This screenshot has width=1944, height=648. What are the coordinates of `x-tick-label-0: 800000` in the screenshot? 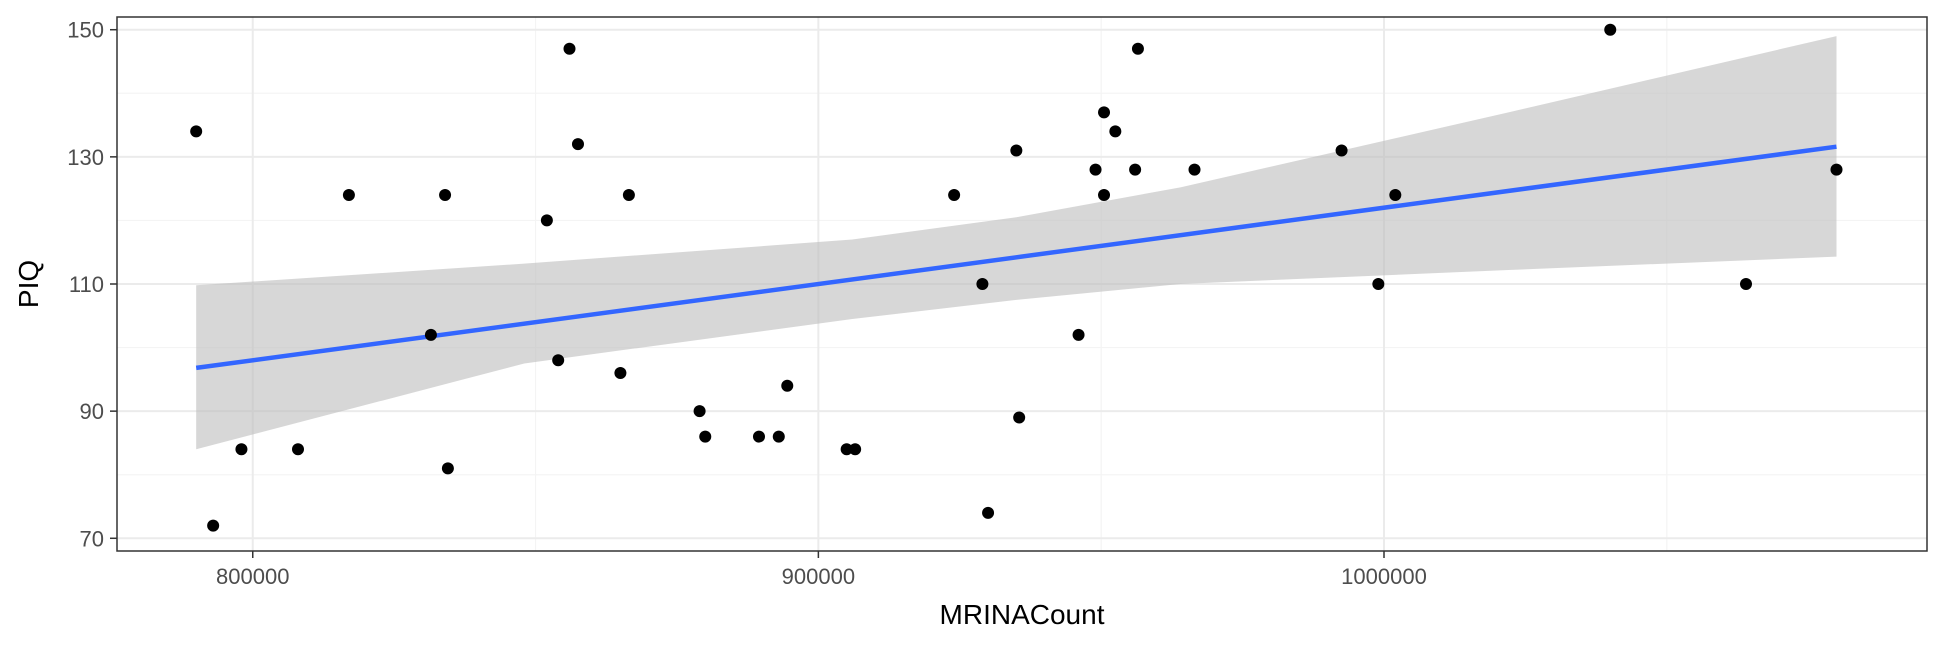 It's located at (252, 576).